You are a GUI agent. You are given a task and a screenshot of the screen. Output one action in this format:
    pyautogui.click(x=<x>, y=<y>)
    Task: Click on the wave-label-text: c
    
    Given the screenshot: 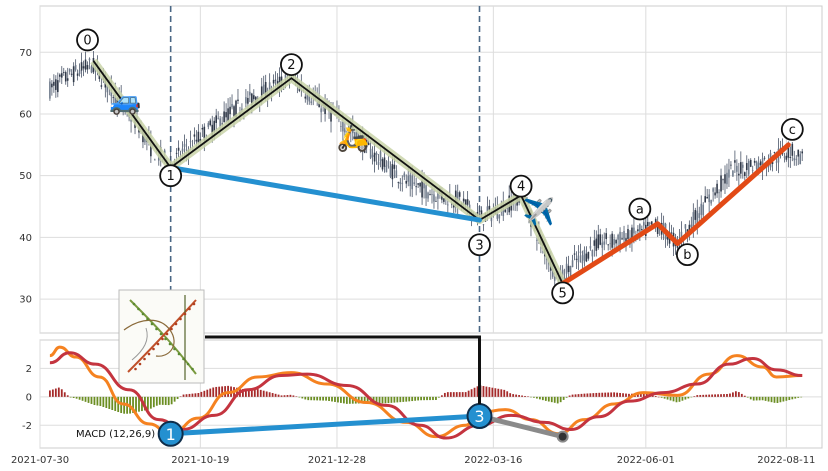 What is the action you would take?
    pyautogui.click(x=792, y=130)
    